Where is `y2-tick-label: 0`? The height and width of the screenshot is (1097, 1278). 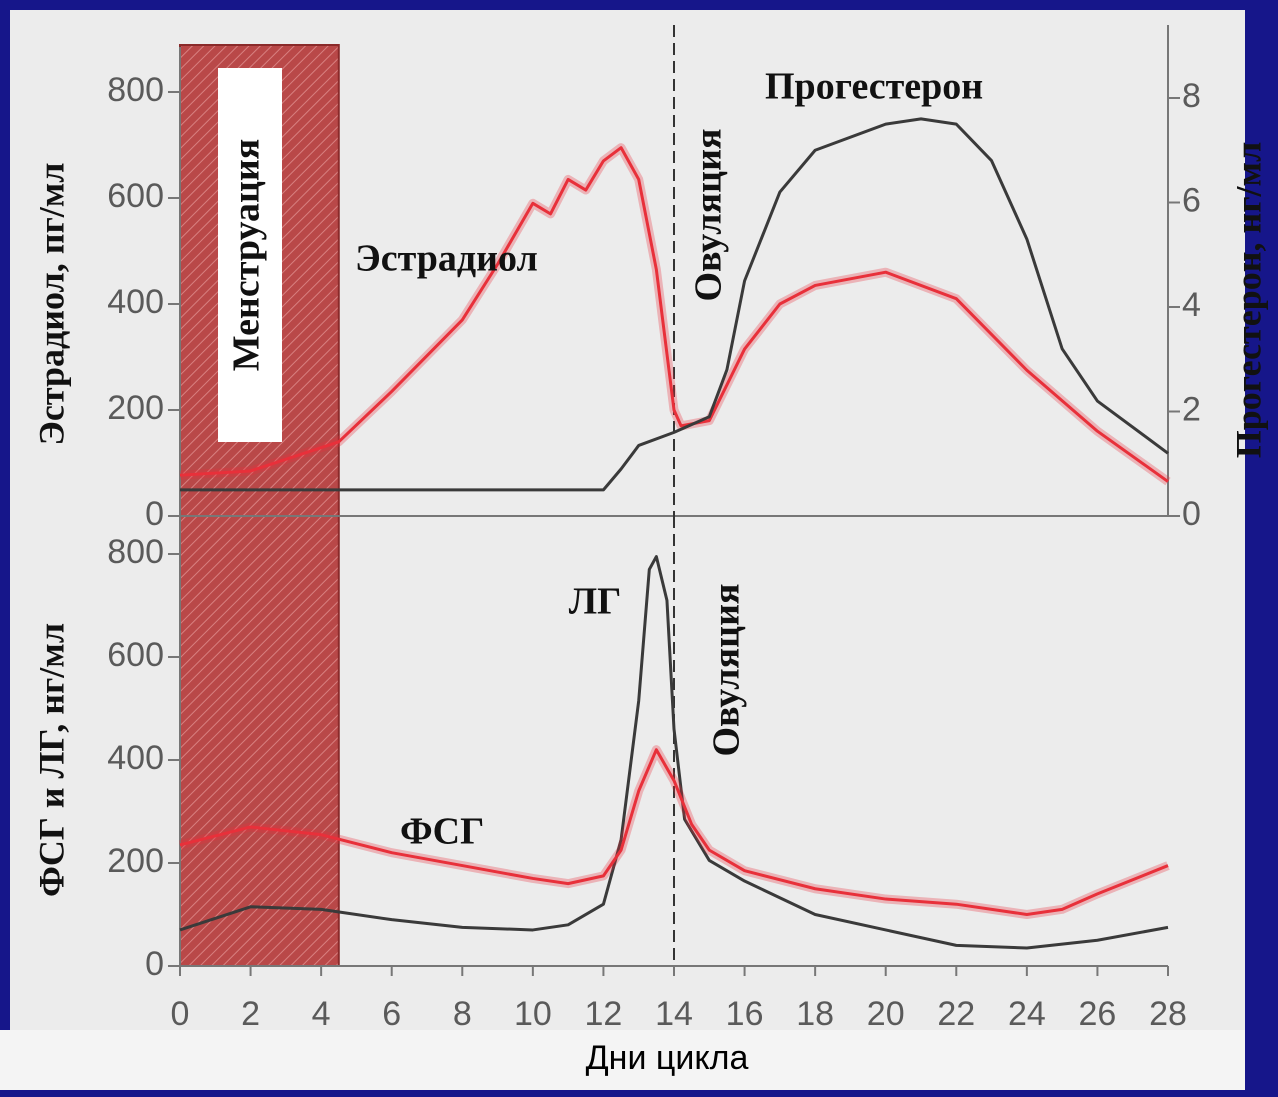
y2-tick-label: 0 is located at coordinates (1191, 514).